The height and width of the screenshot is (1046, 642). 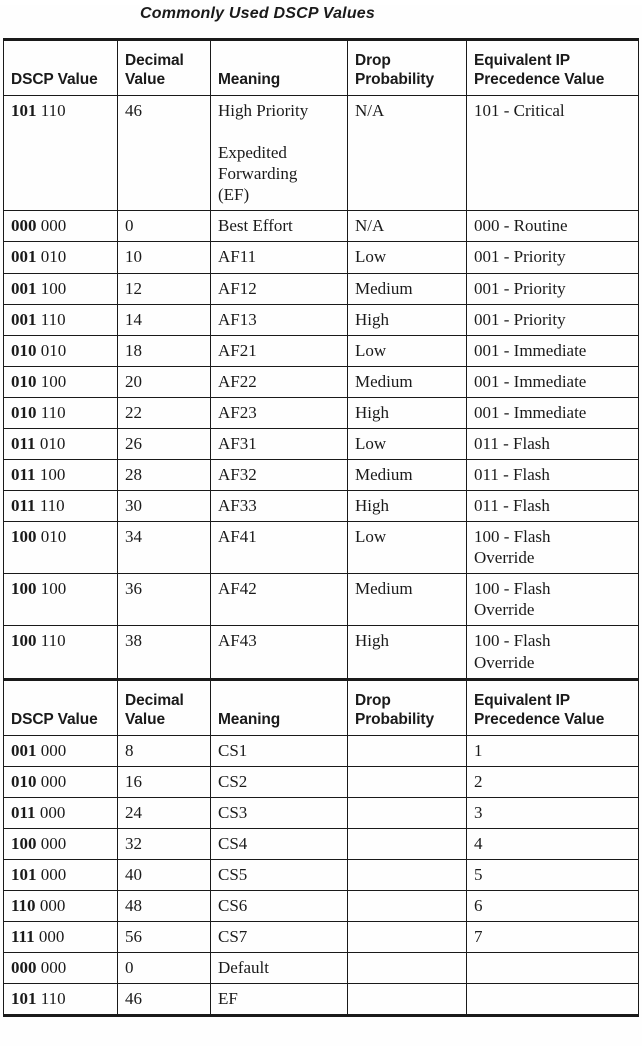 What do you see at coordinates (552, 812) in the screenshot?
I see `precedence-cell: 3` at bounding box center [552, 812].